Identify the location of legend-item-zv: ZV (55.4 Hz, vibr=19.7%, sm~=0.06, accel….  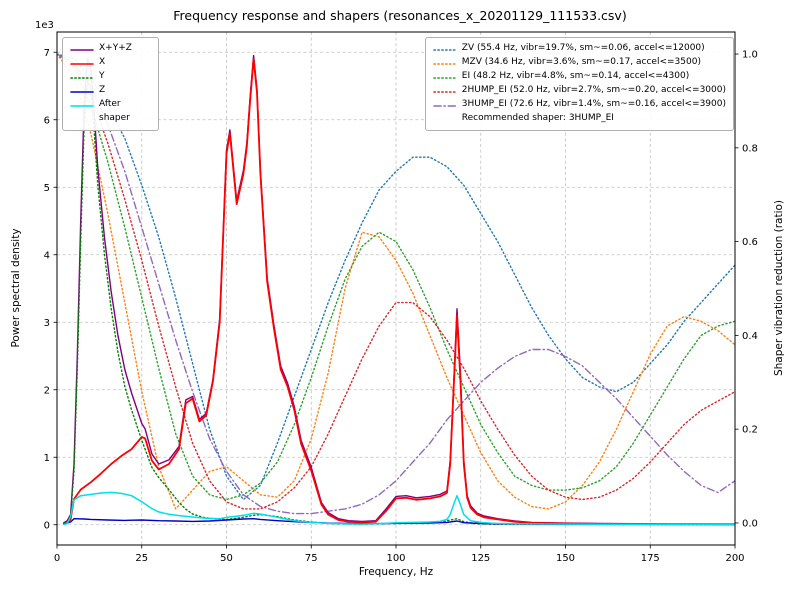
(579, 49).